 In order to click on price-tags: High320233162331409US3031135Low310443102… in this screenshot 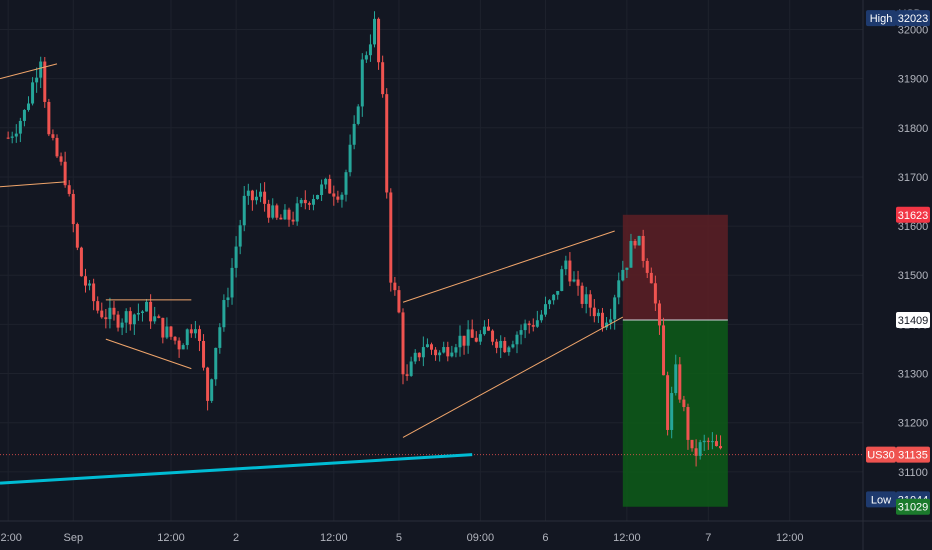, I will do `click(898, 262)`.